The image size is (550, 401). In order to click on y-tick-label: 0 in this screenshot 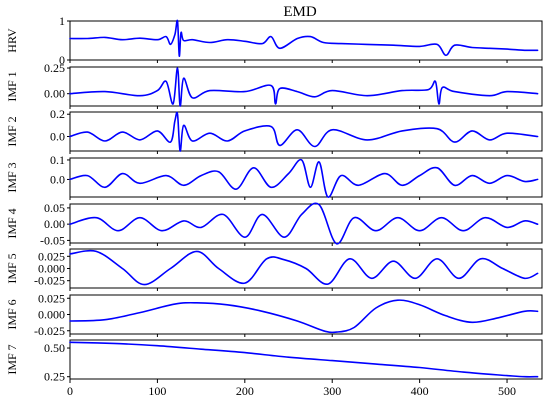, I will do `click(62, 60)`.